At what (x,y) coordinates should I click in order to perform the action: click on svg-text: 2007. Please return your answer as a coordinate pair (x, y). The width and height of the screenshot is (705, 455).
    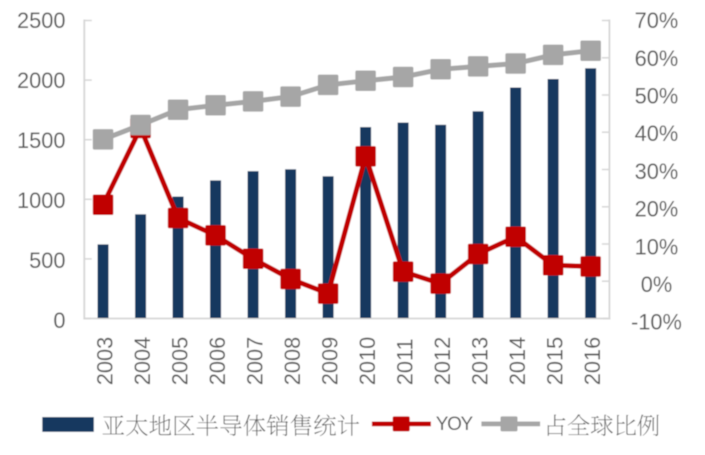
    Looking at the image, I should click on (254, 361).